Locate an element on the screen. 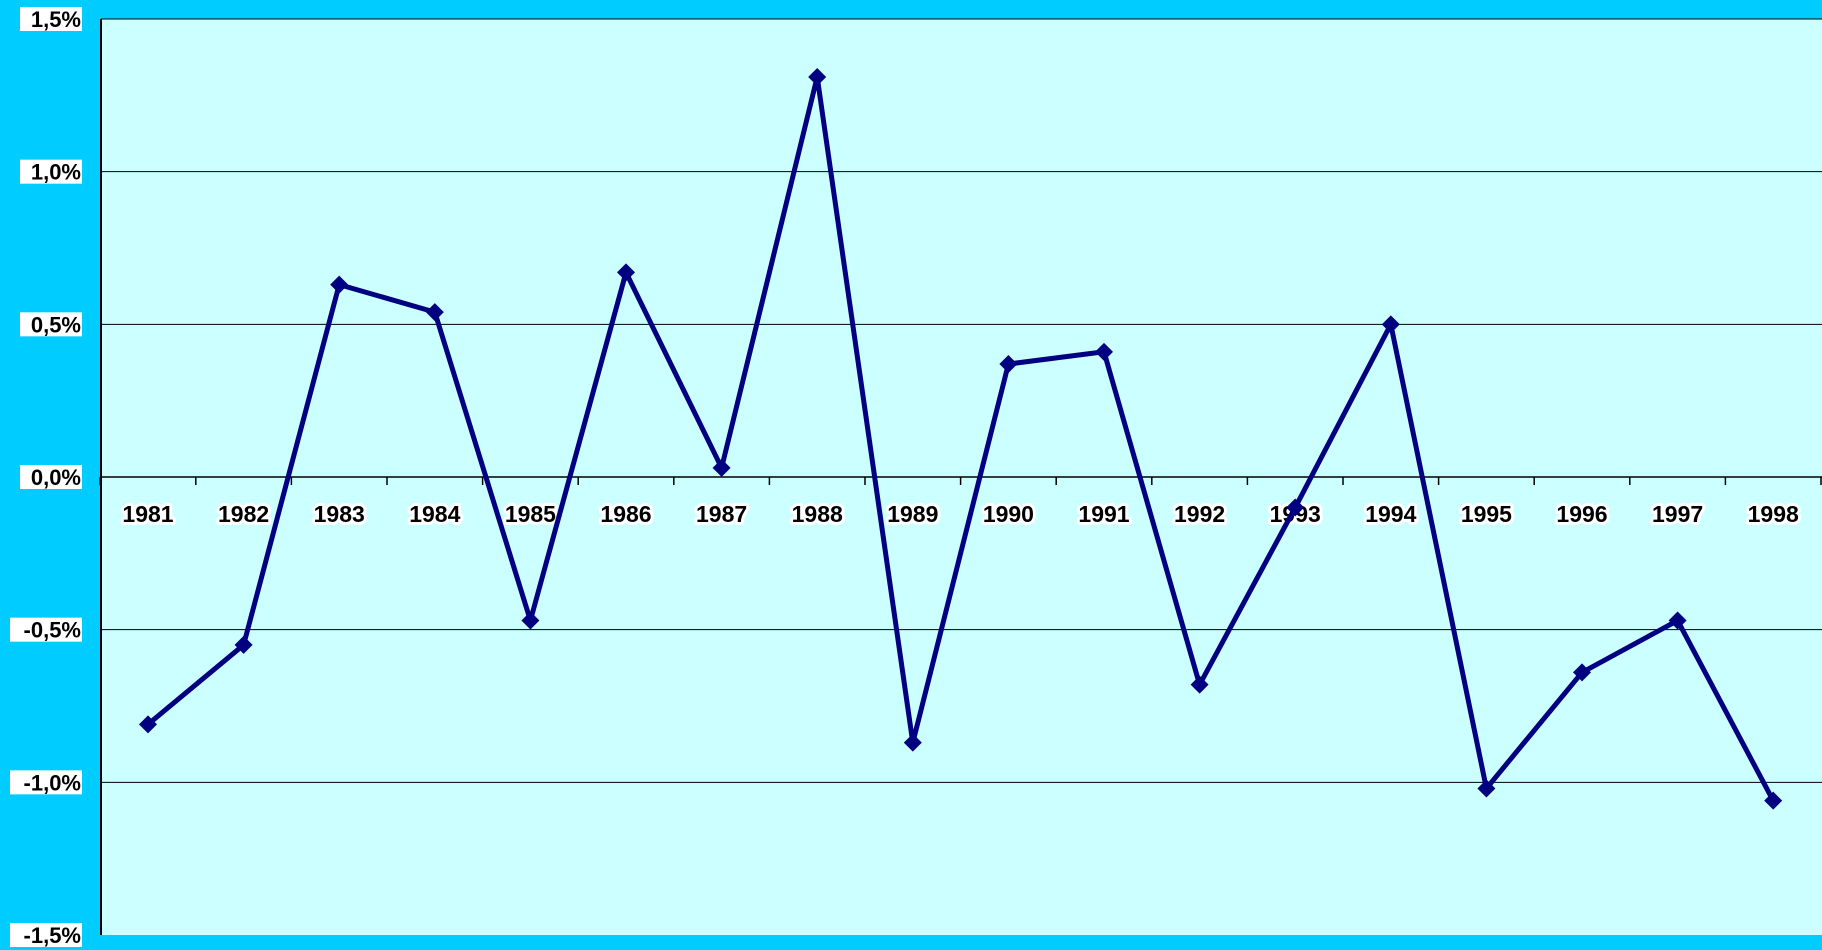  x-tick-label: 1992 is located at coordinates (1199, 514).